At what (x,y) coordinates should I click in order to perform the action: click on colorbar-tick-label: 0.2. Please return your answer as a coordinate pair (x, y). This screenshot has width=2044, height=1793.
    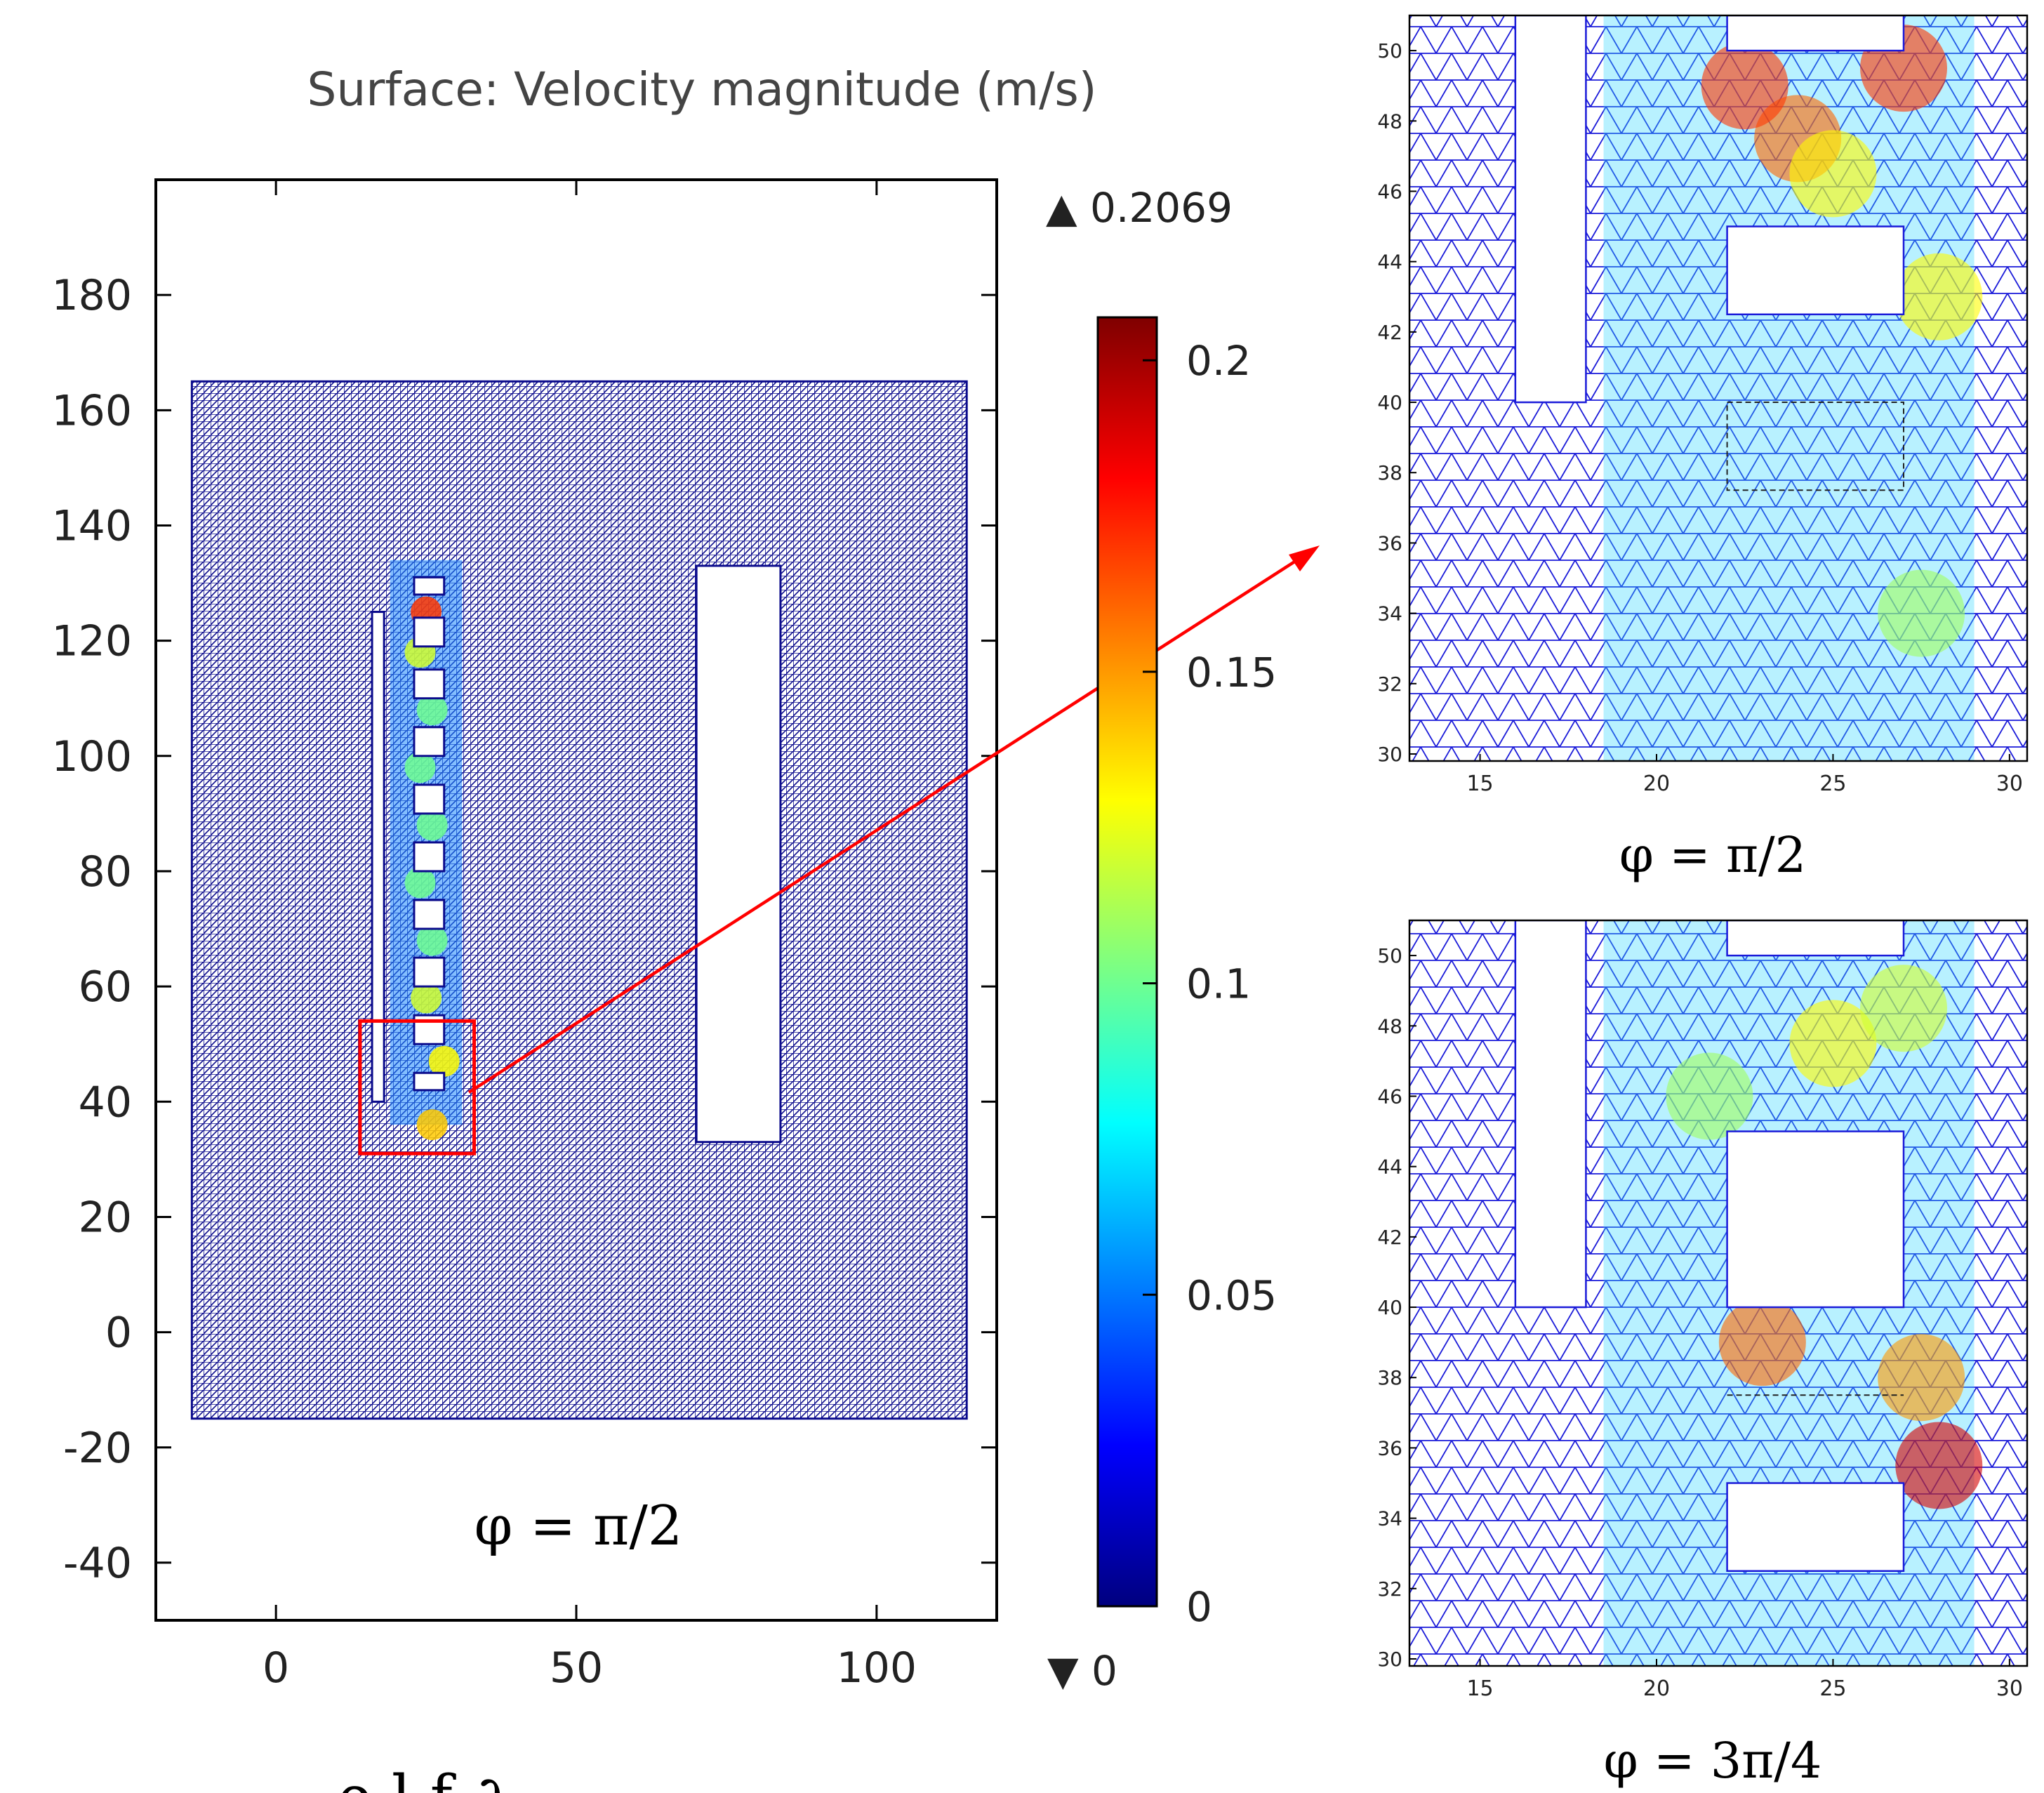
    Looking at the image, I should click on (1218, 361).